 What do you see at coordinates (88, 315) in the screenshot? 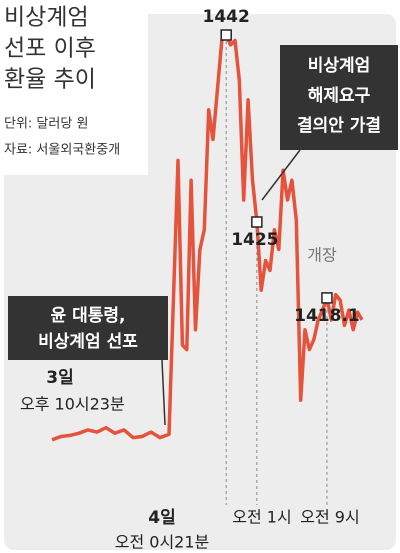
I see `annotation: 윤 대통령,` at bounding box center [88, 315].